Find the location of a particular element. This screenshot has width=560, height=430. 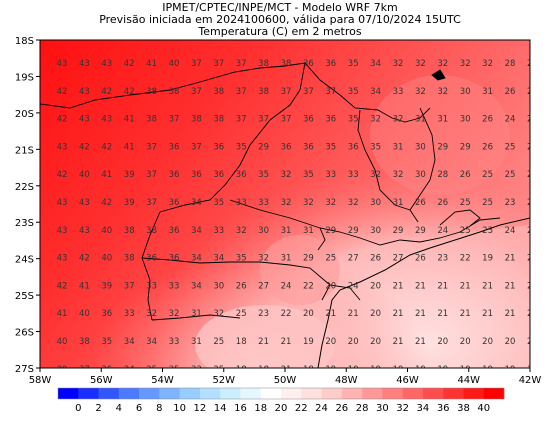

colorbar-tick-label: 24 is located at coordinates (321, 408).